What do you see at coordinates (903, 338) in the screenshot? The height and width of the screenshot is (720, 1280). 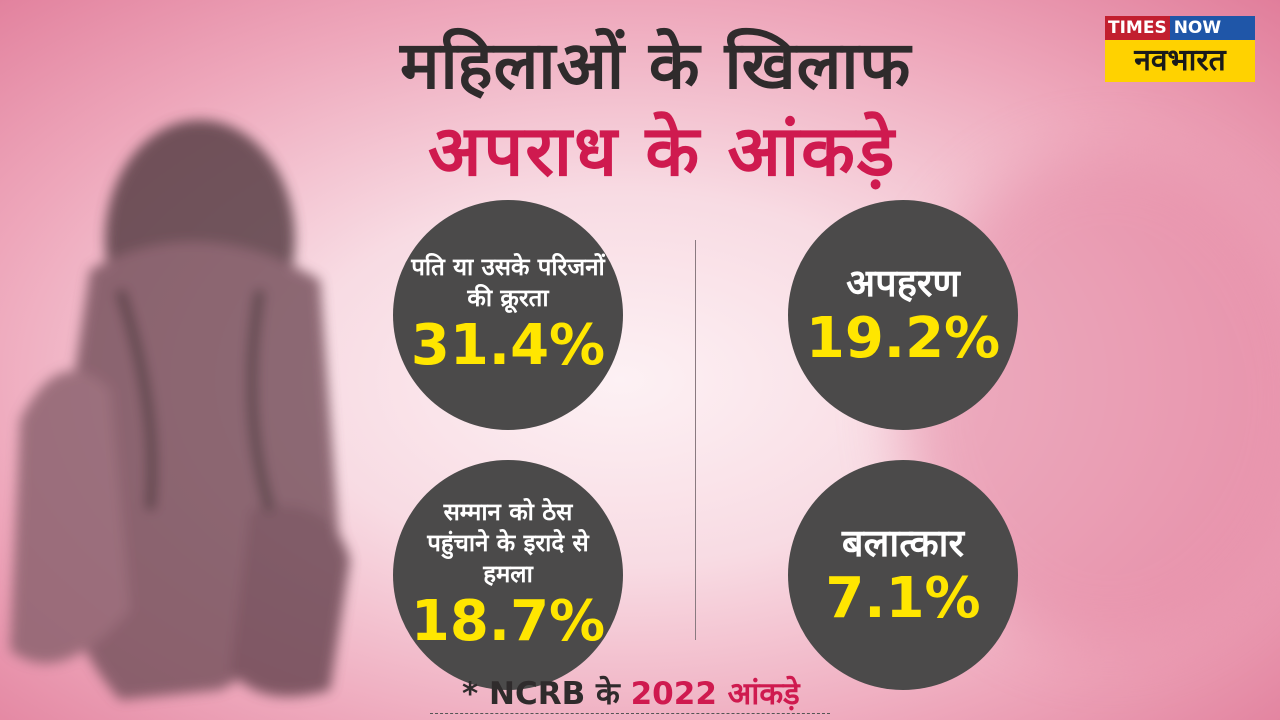 I see `stat-value: 19.2%` at bounding box center [903, 338].